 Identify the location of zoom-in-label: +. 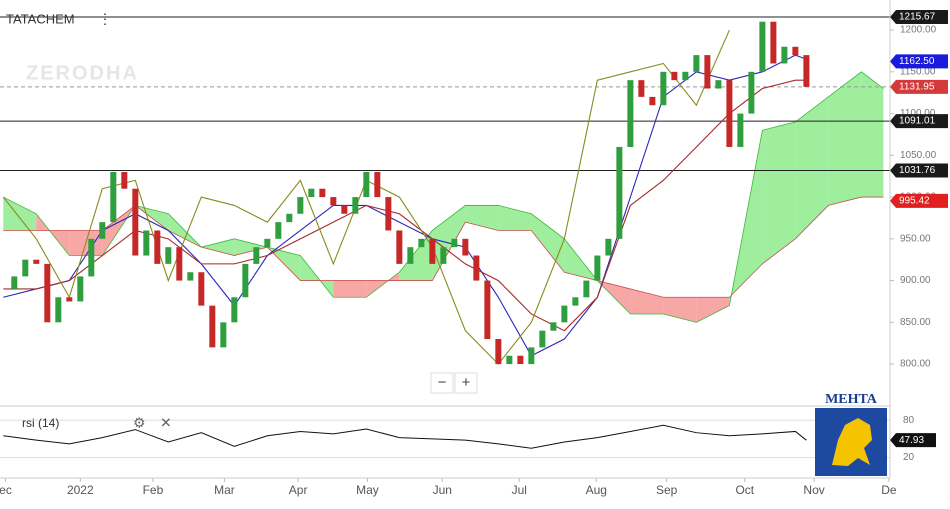
(466, 382).